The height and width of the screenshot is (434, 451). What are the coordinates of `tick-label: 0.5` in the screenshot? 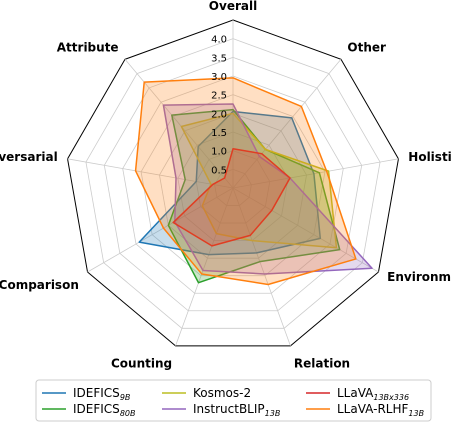 It's located at (219, 170).